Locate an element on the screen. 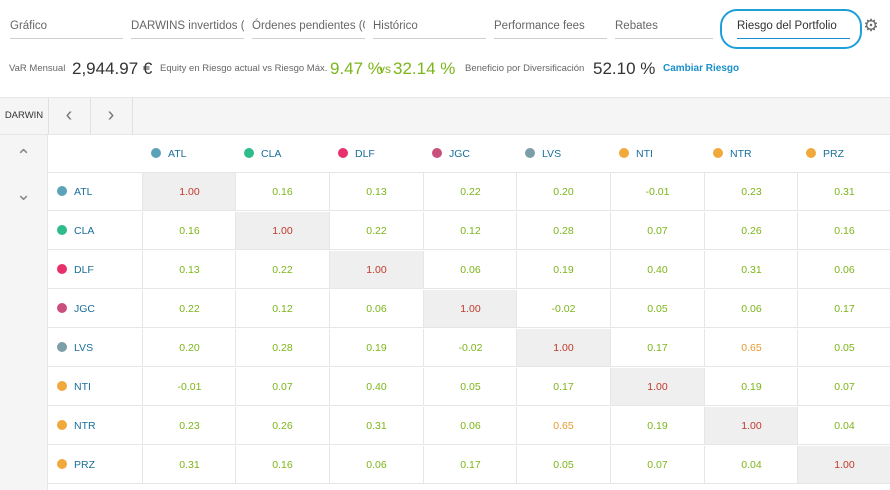 This screenshot has width=890, height=490. column-header-dlf: DLF is located at coordinates (376, 154).